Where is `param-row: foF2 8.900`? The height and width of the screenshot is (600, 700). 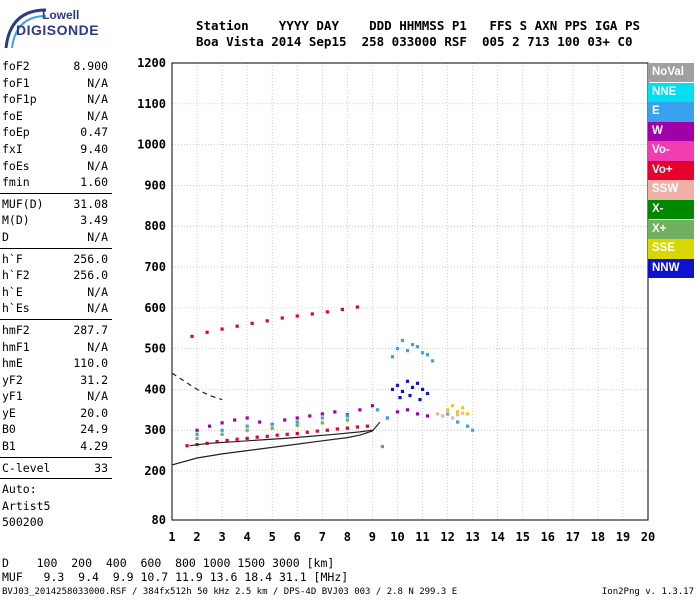
param-row: foF2 8.900 is located at coordinates (56, 66).